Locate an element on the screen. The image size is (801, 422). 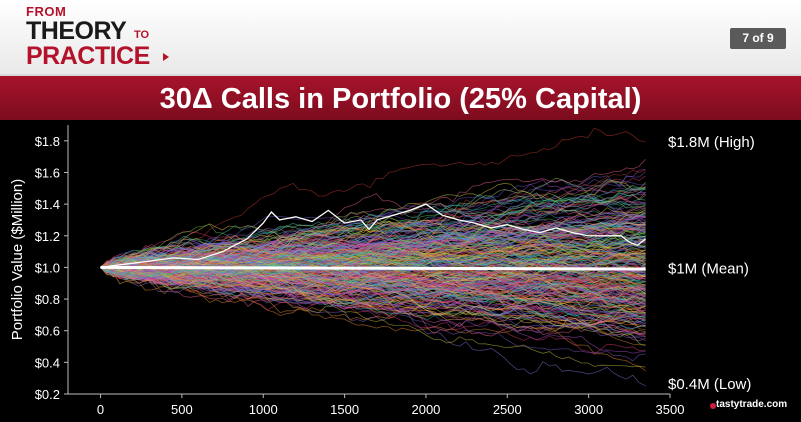
x-tick-label: 1500 is located at coordinates (344, 409).